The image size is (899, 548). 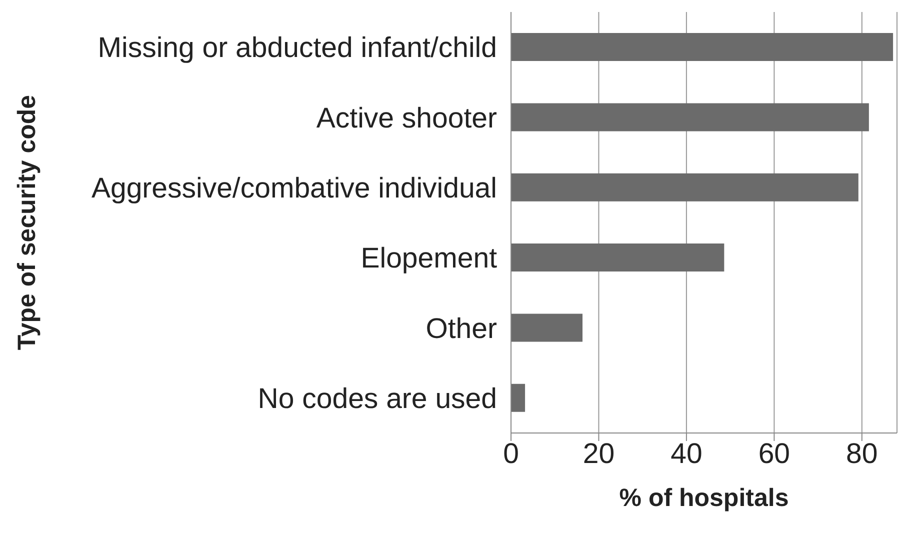 I want to click on y-axis-title: Type of security code, so click(x=26, y=222).